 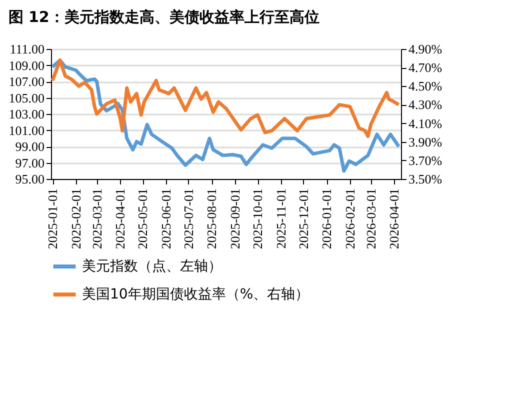 What do you see at coordinates (425, 49) in the screenshot?
I see `y2-tick-label: 4.90%` at bounding box center [425, 49].